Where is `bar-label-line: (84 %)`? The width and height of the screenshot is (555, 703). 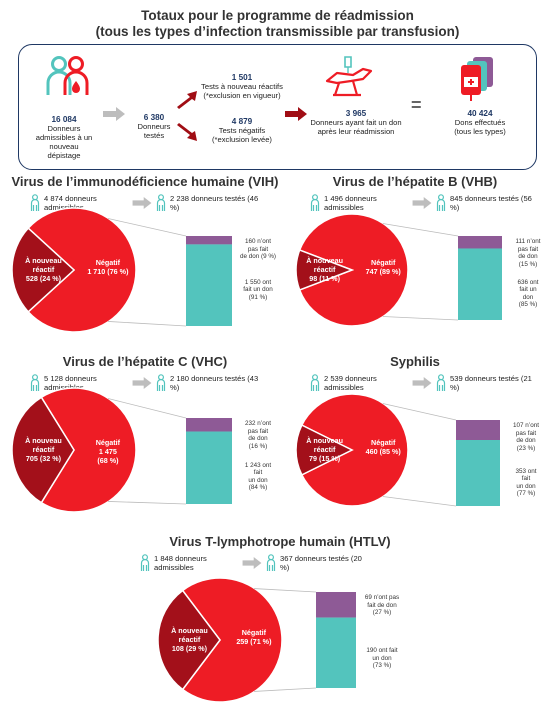 bar-label-line: (84 %) is located at coordinates (258, 488).